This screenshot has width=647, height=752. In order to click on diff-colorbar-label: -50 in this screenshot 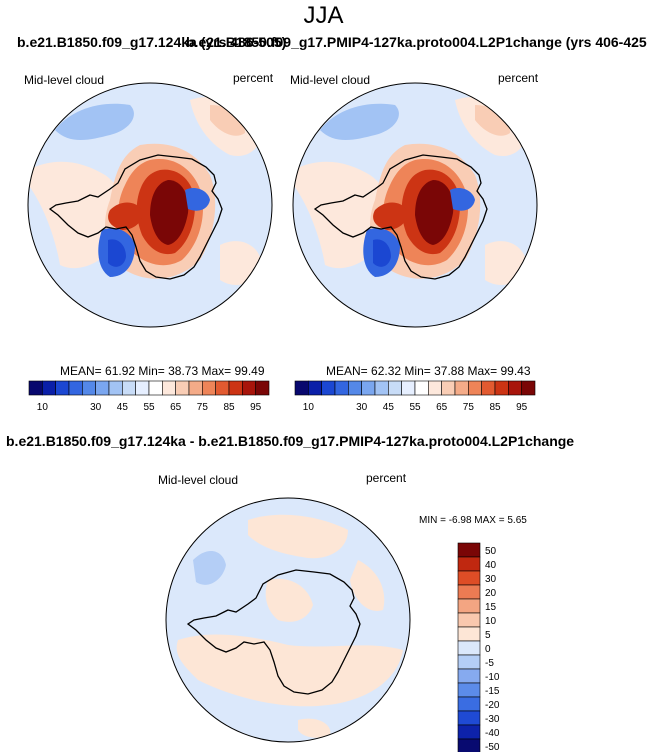, I will do `click(492, 747)`.